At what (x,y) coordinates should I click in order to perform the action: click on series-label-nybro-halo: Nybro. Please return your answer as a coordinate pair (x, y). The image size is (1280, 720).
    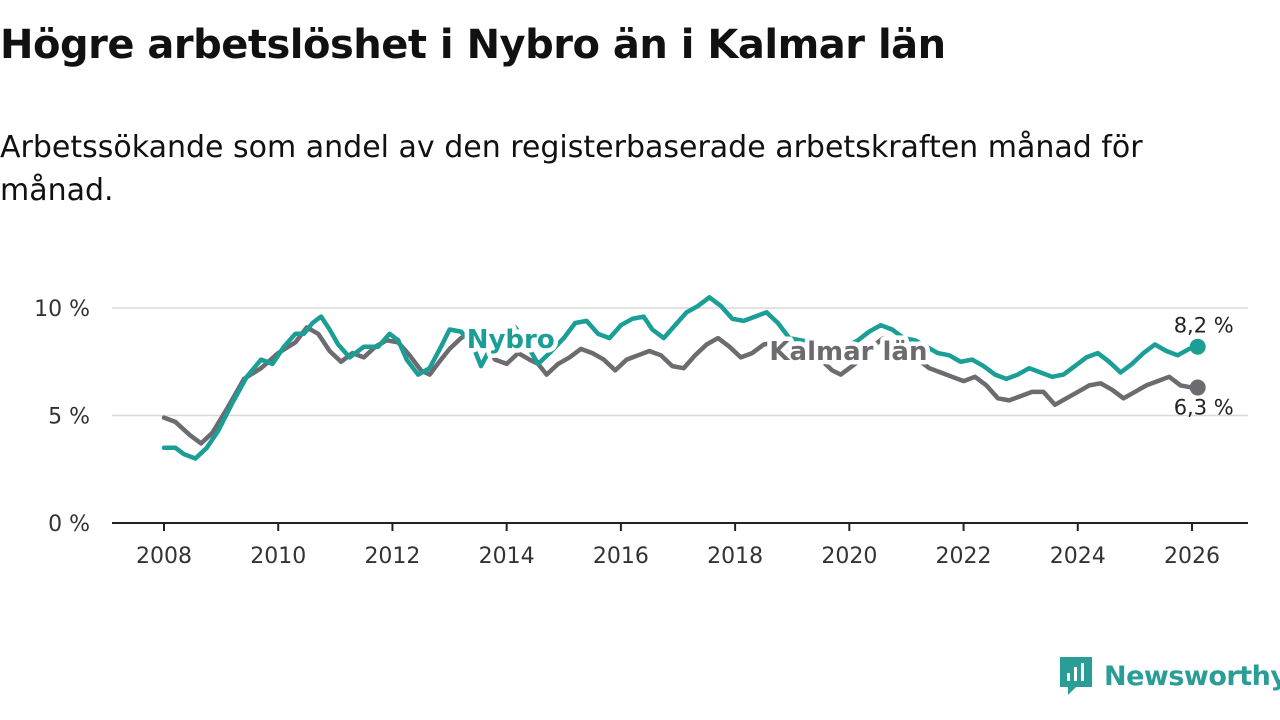
    Looking at the image, I should click on (511, 340).